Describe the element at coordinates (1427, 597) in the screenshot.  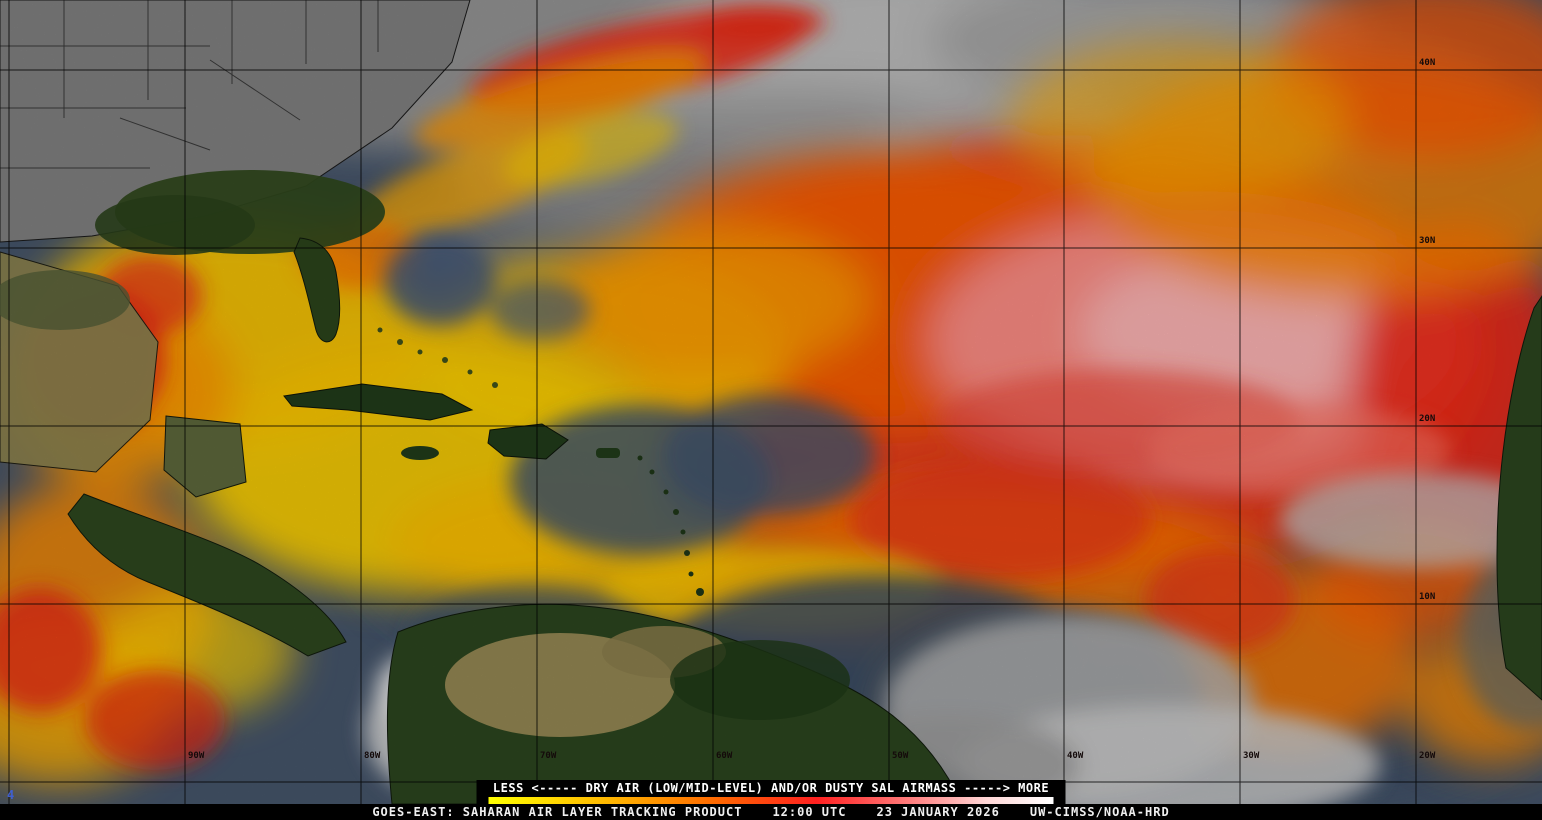
I see `lat-label: 10N` at that location.